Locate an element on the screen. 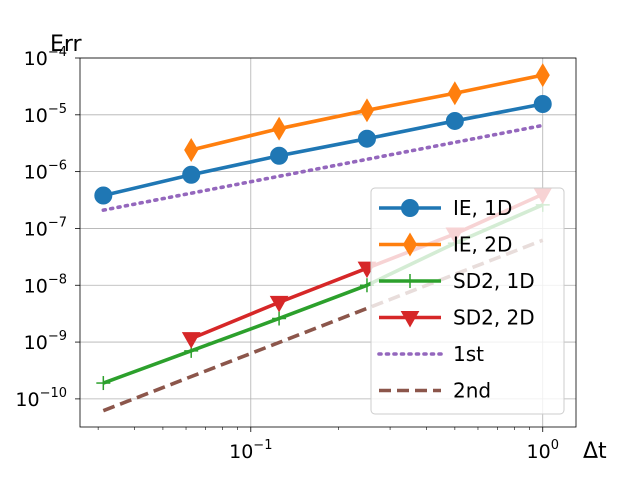 The image size is (640, 480). y-tick-label: 10⁻⁵ is located at coordinates (45, 114).